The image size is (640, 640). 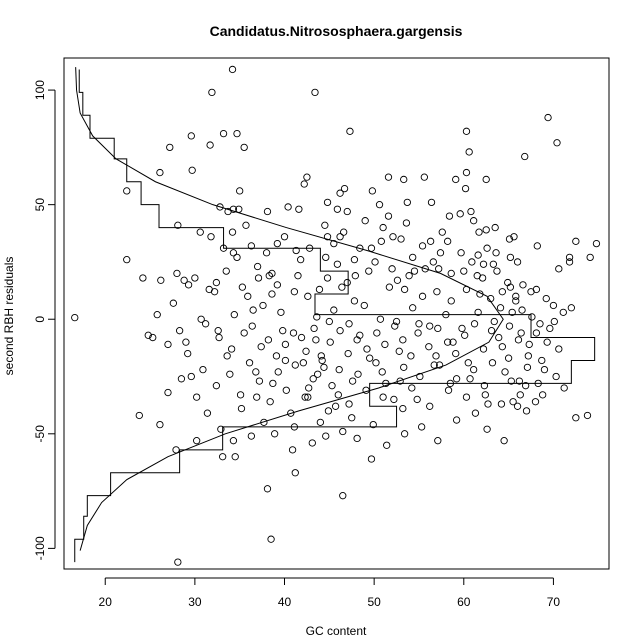 I want to click on y-axis: -100 -50 0 50 100, so click(x=44, y=320).